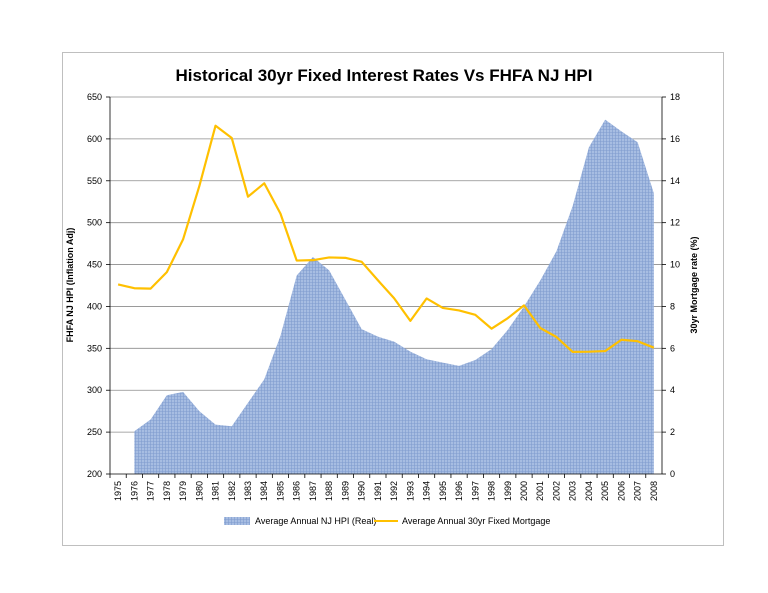  Describe the element at coordinates (675, 223) in the screenshot. I see `y-right-tick-label: 12` at that location.